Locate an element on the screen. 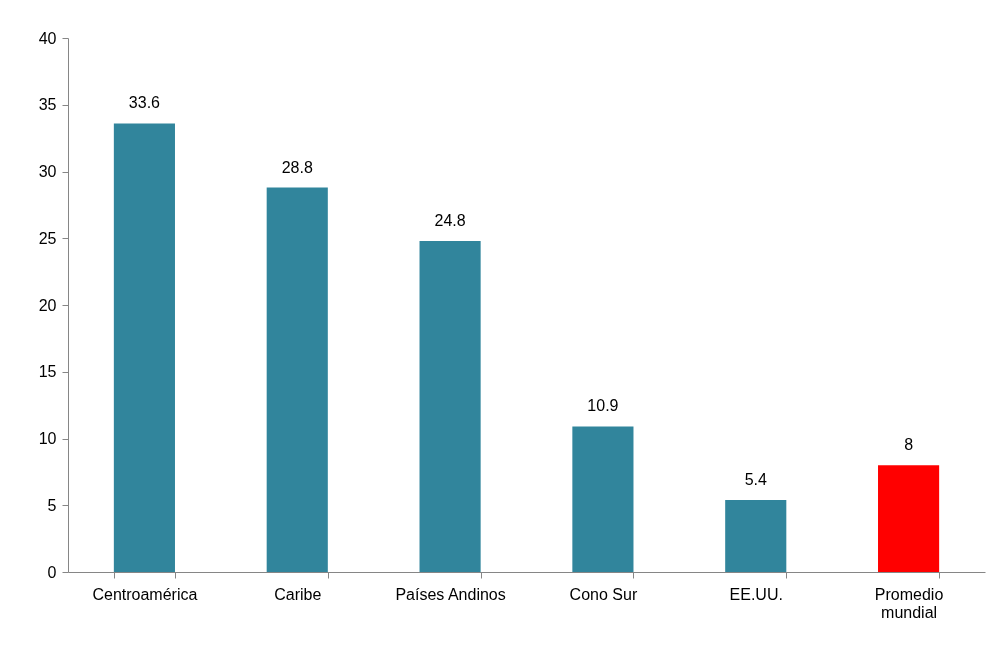  x-tick-label: Países Andinos is located at coordinates (450, 594).